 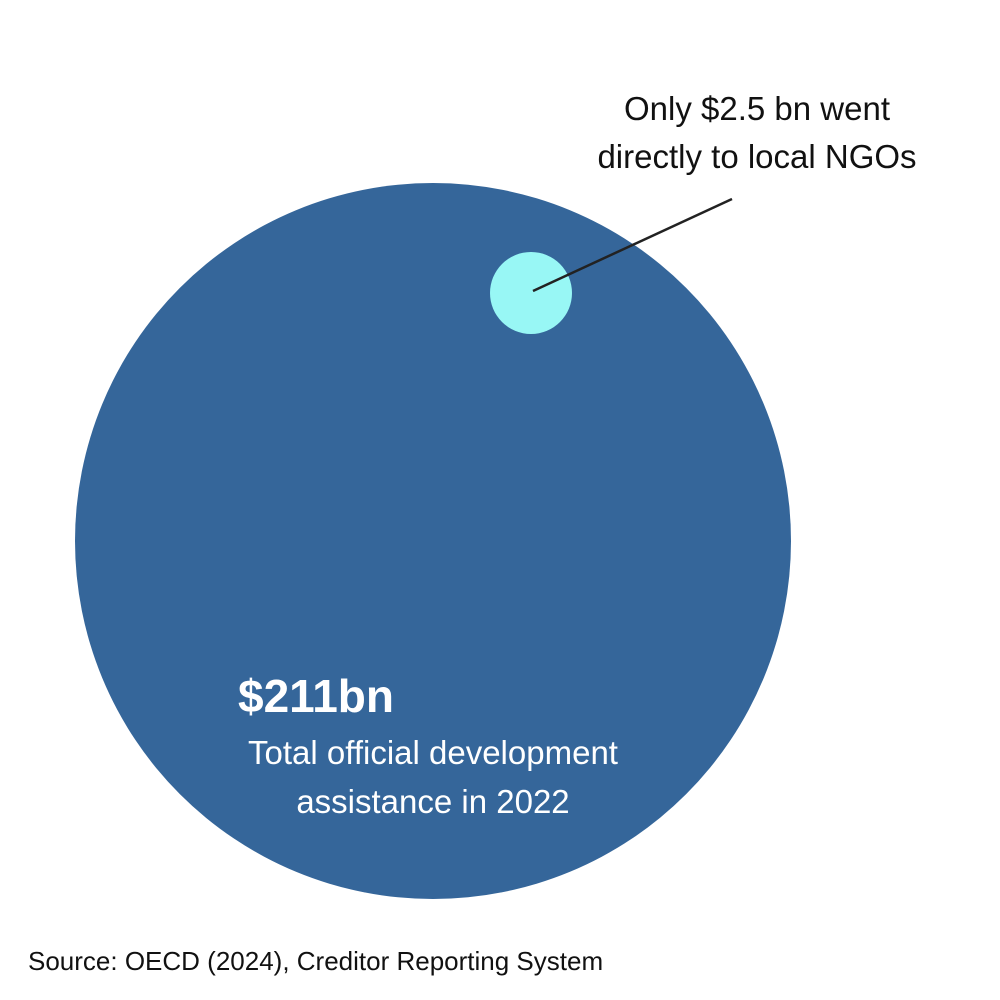 I want to click on ngo-callout-line-1: Only $2.5 bn went, so click(x=757, y=108).